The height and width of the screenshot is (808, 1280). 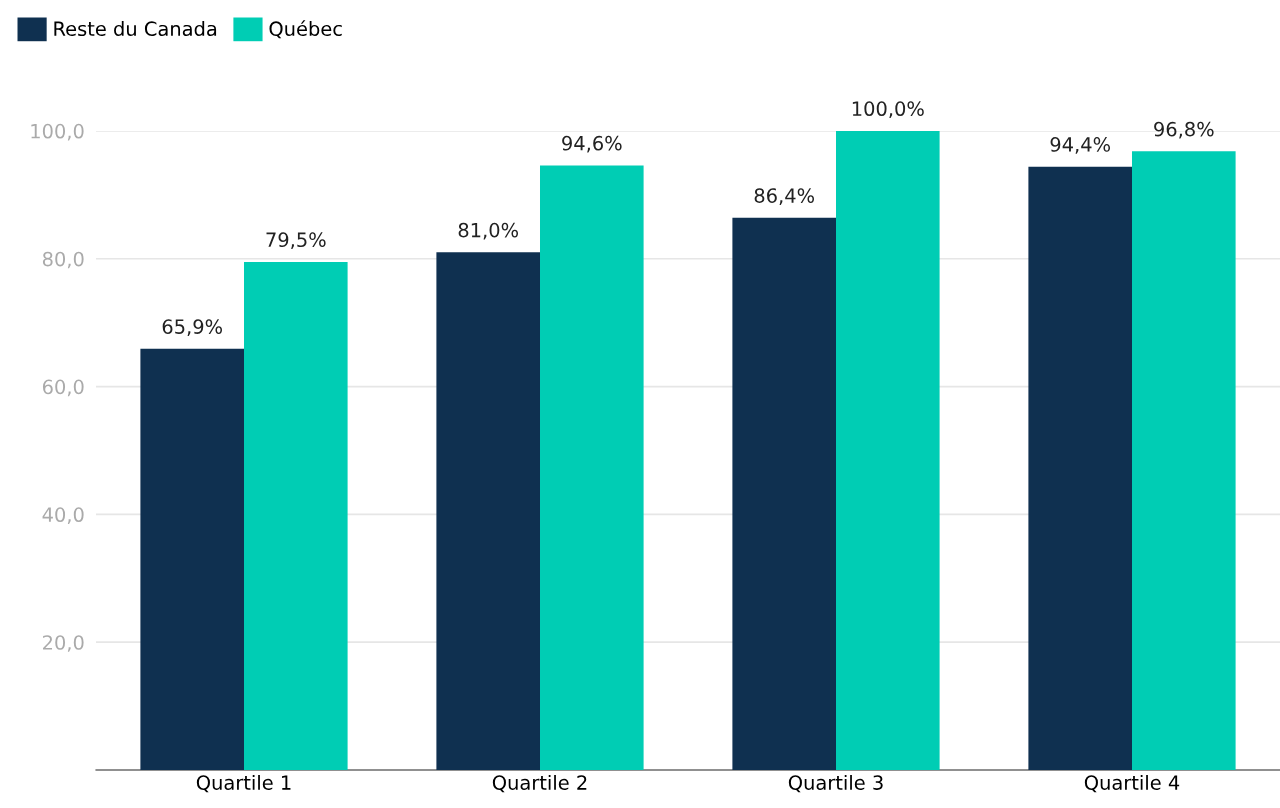 I want to click on y-tick-label: 40,0, so click(x=63, y=516).